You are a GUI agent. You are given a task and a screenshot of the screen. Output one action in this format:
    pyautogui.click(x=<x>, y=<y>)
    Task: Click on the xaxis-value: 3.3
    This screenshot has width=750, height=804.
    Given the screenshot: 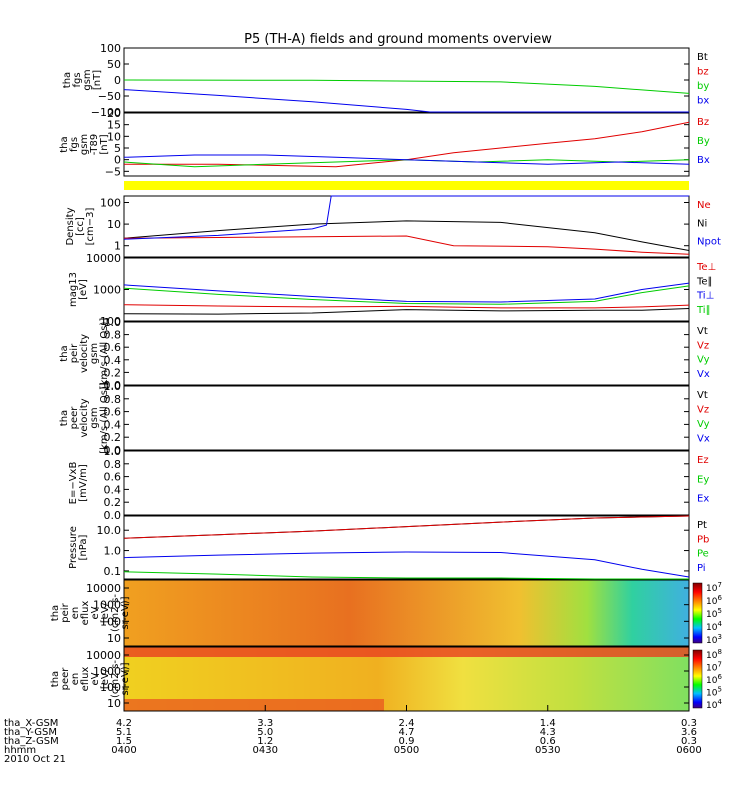 What is the action you would take?
    pyautogui.click(x=265, y=723)
    